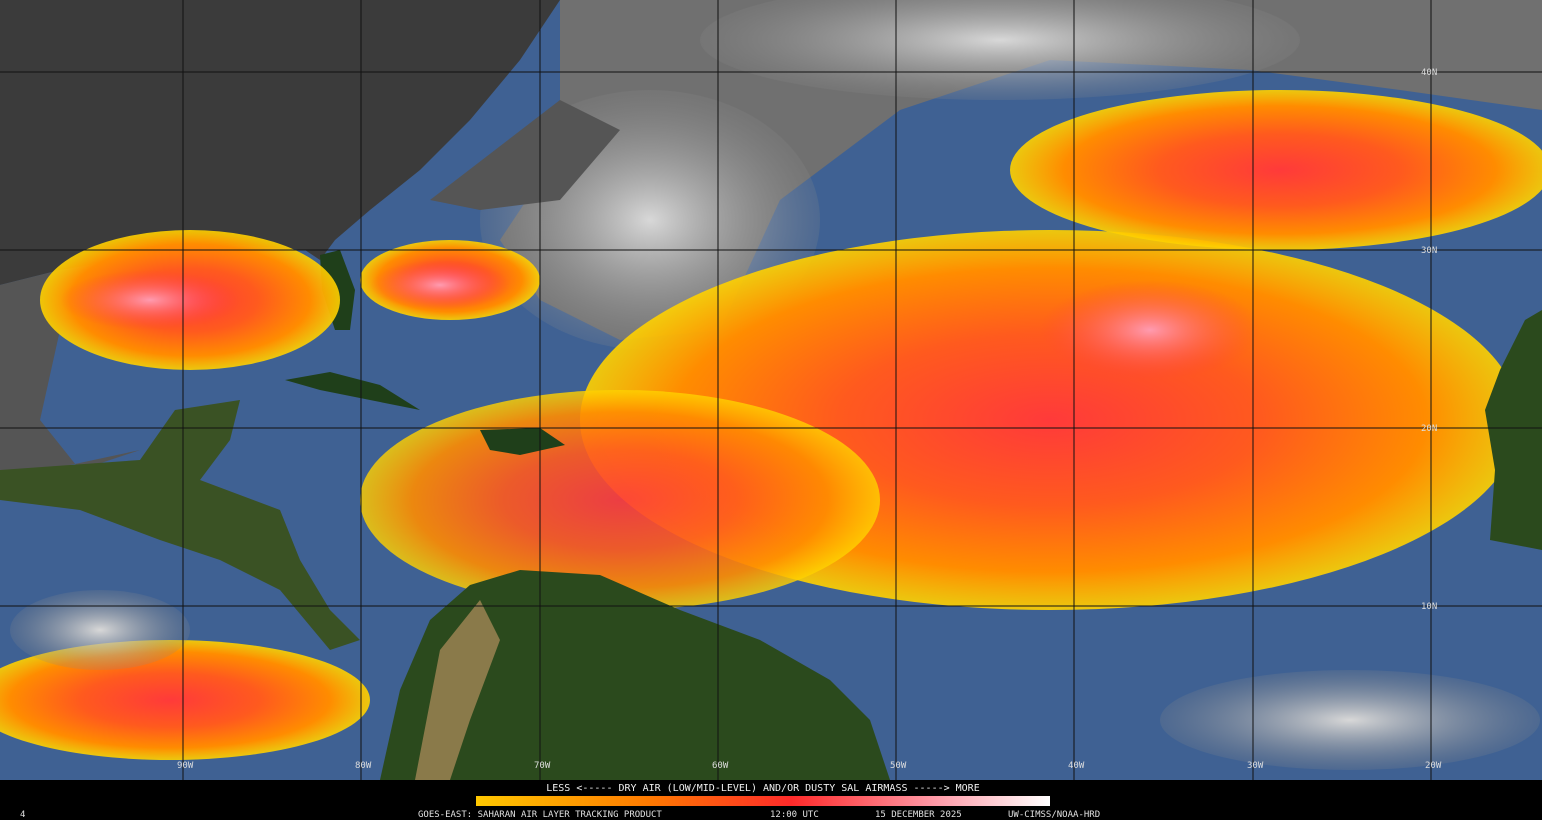 The image size is (1542, 820). What do you see at coordinates (794, 815) in the screenshot?
I see `time: 12:00 UTC` at bounding box center [794, 815].